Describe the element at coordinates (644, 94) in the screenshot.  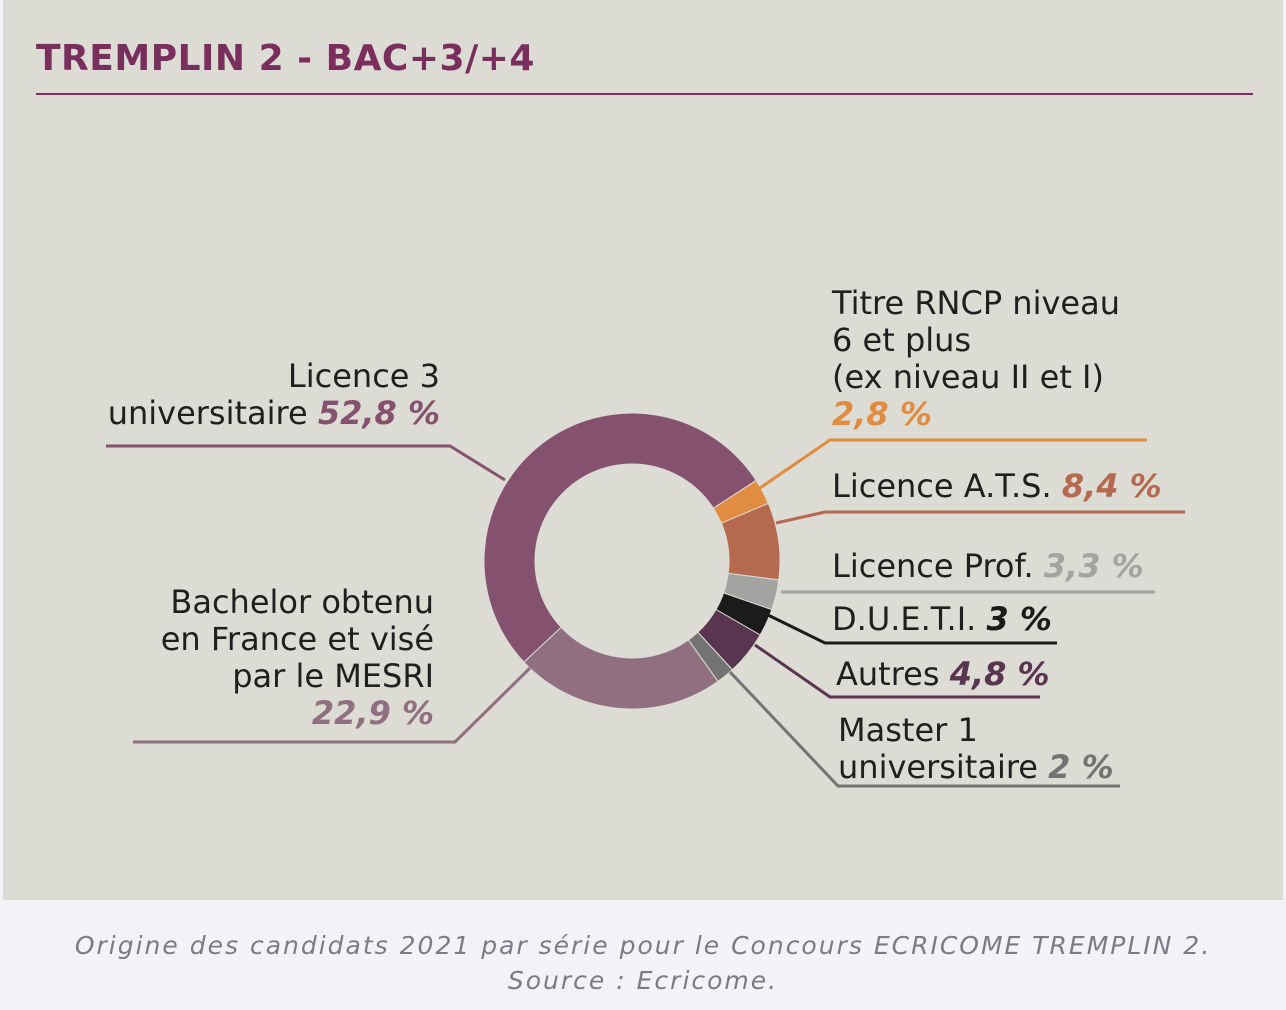
I see `title-rule` at that location.